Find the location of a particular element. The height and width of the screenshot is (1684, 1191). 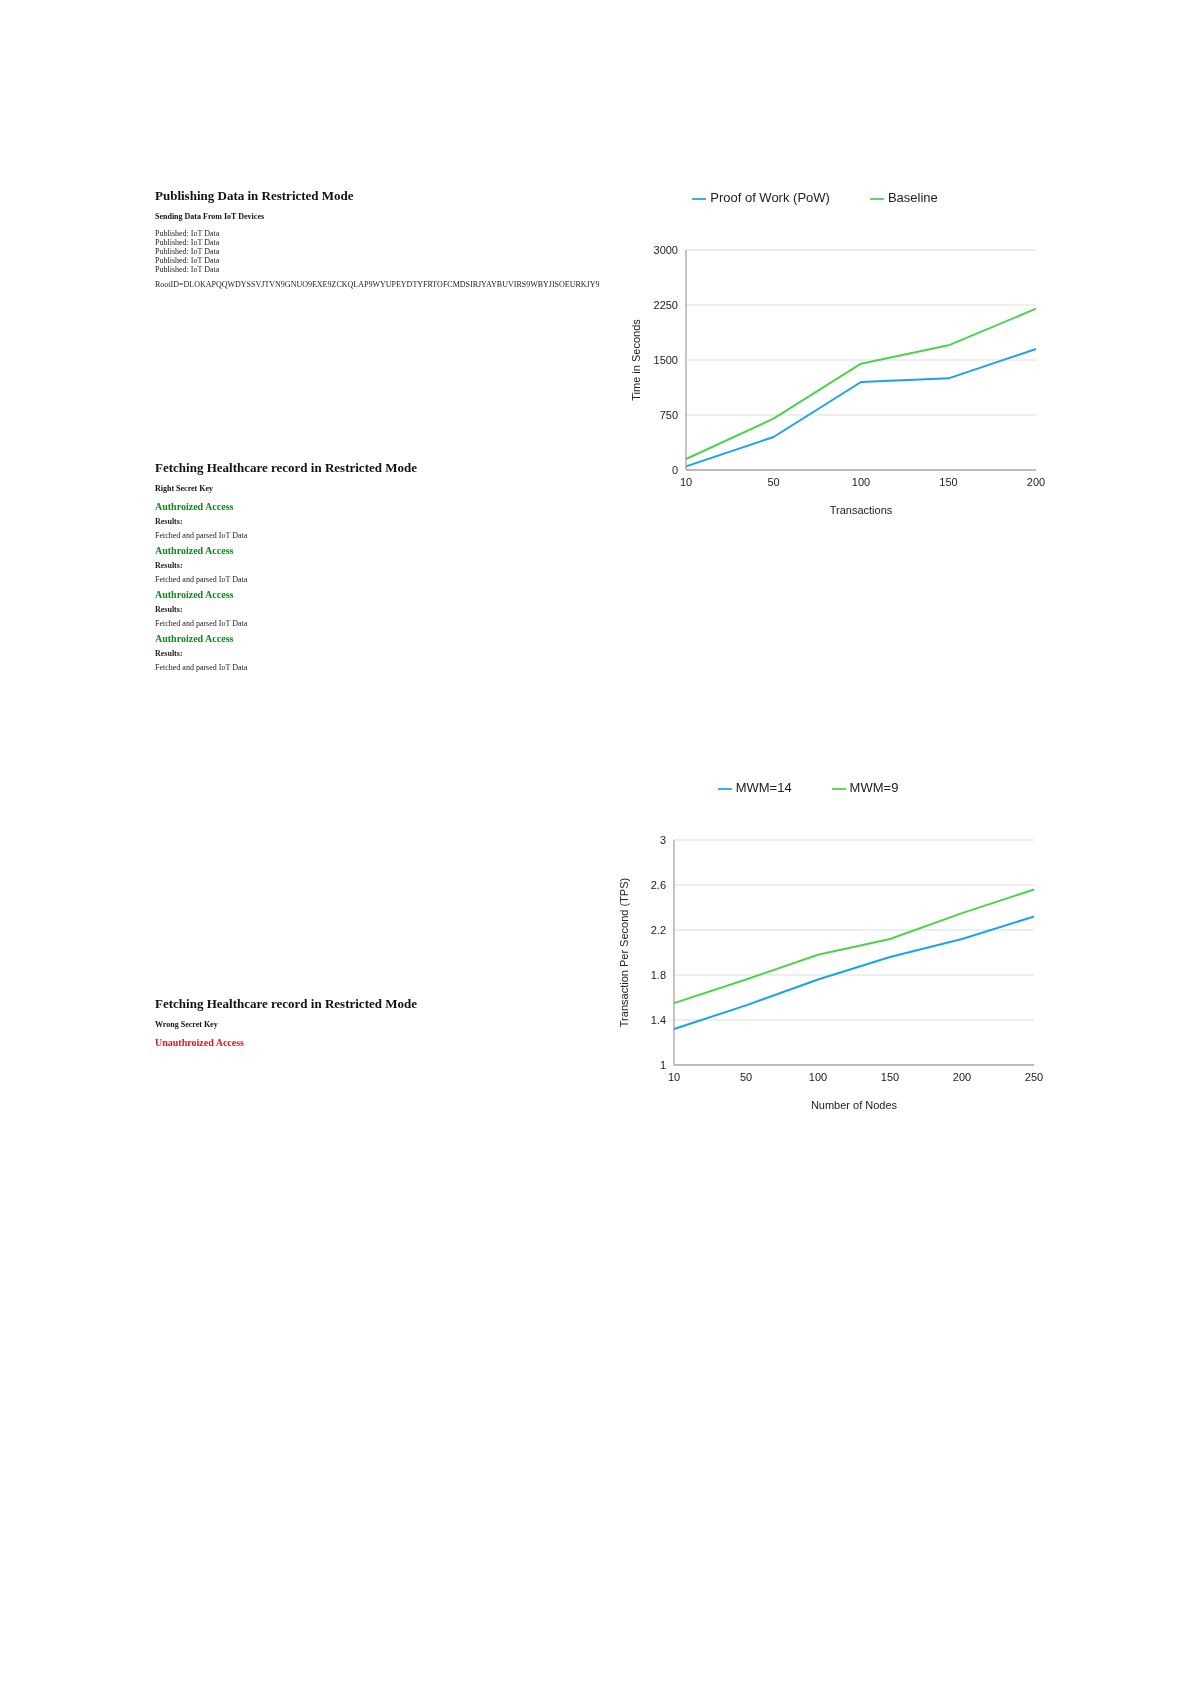

y-tick-label: 1 is located at coordinates (662, 1064).